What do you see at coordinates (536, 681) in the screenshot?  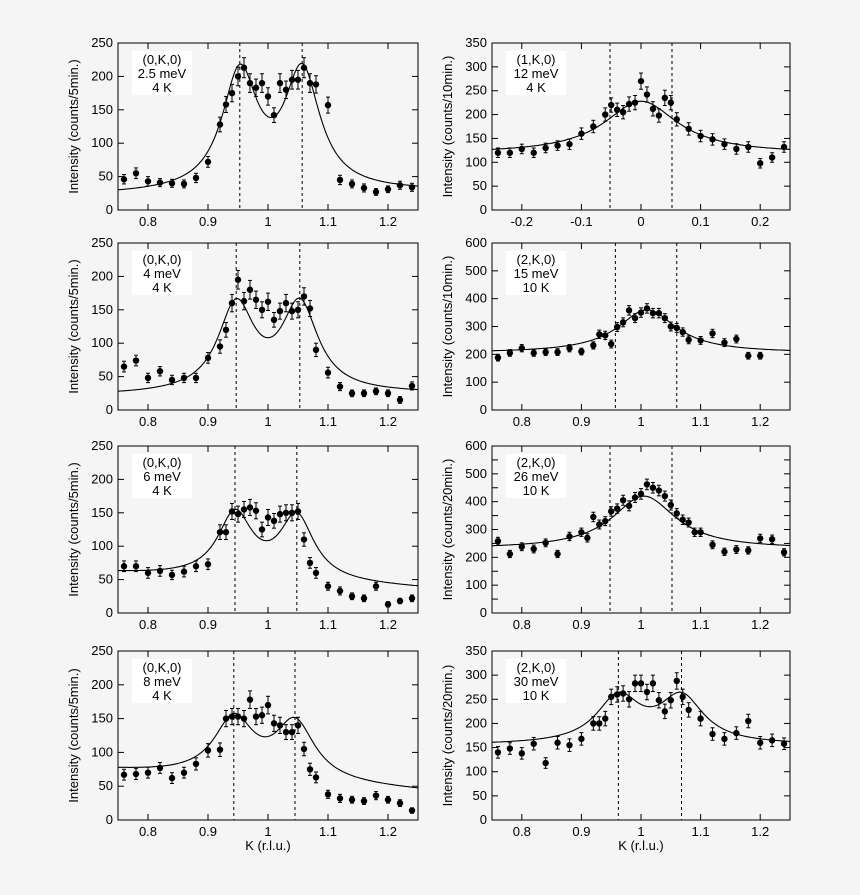 I see `annotation-line: 30 meV` at bounding box center [536, 681].